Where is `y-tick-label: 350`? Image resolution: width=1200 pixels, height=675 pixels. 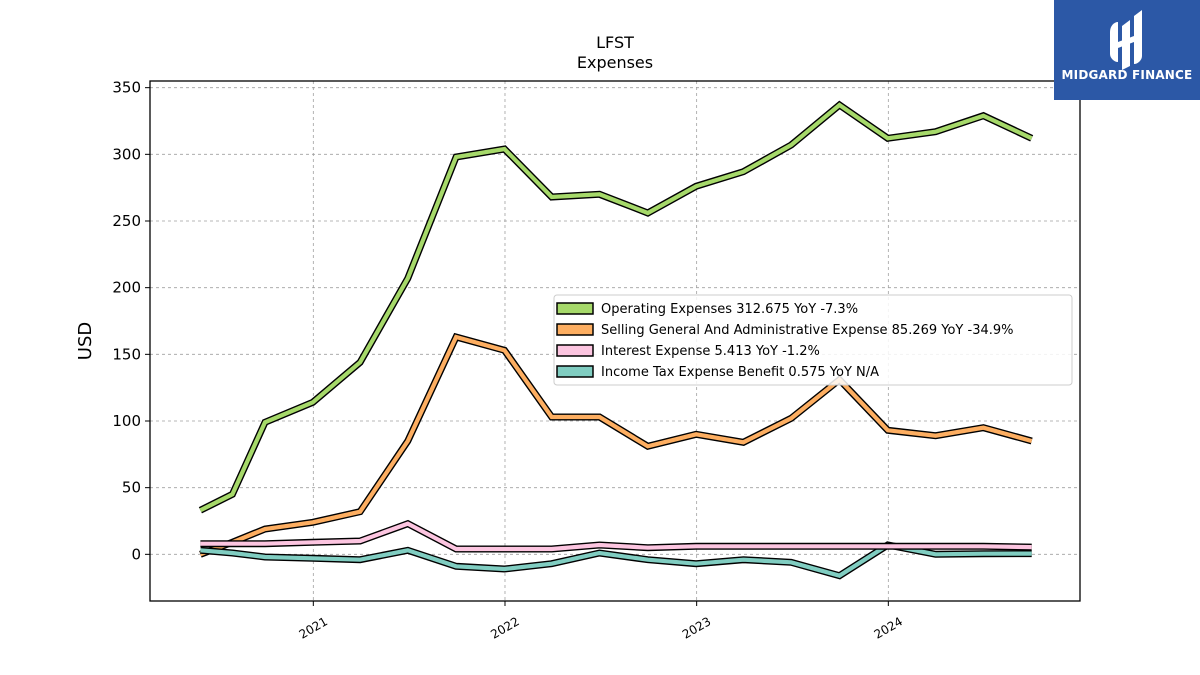
y-tick-label: 350 is located at coordinates (126, 88).